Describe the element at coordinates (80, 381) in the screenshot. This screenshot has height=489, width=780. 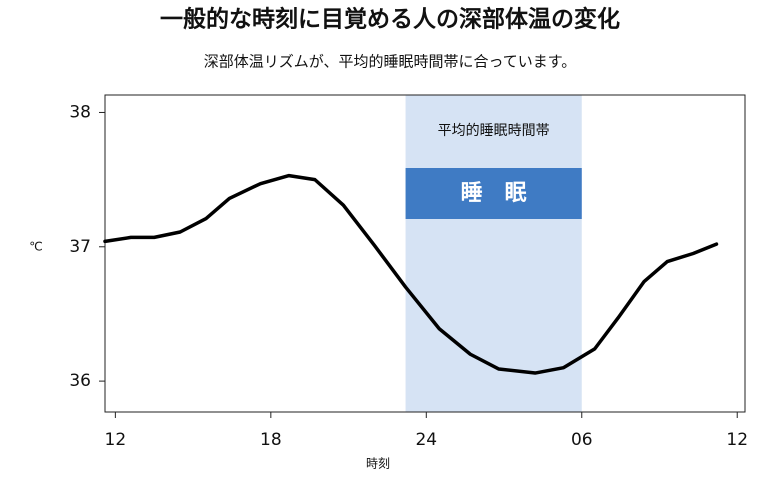
I see `y-tick-label: 36` at that location.